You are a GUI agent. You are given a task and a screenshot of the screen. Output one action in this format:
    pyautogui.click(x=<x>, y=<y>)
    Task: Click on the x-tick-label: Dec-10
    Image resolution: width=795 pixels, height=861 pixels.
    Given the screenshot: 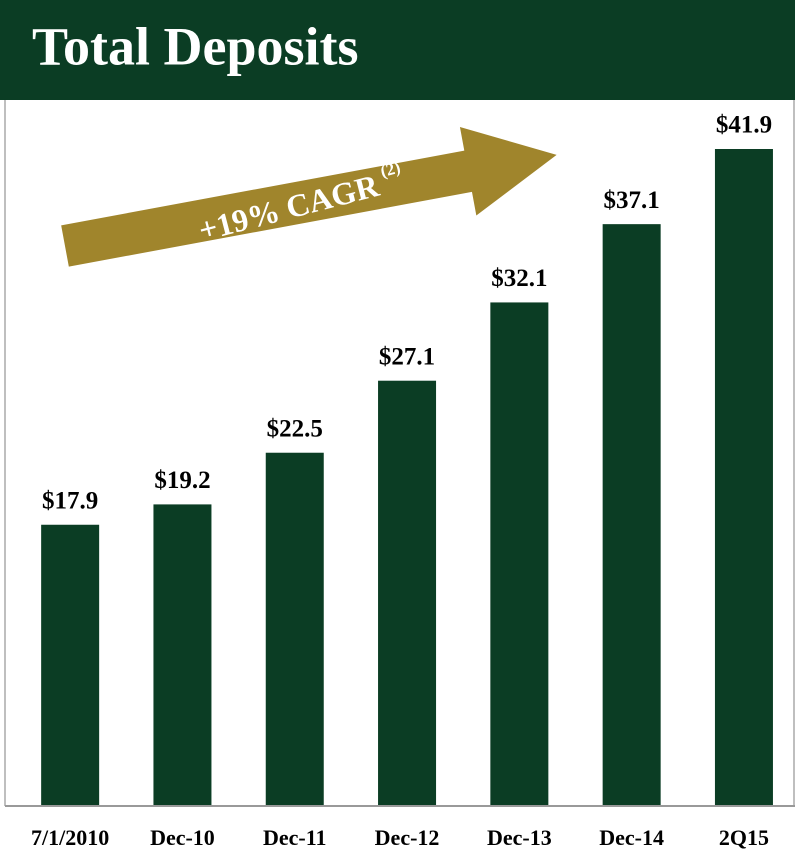 What is the action you would take?
    pyautogui.click(x=182, y=837)
    